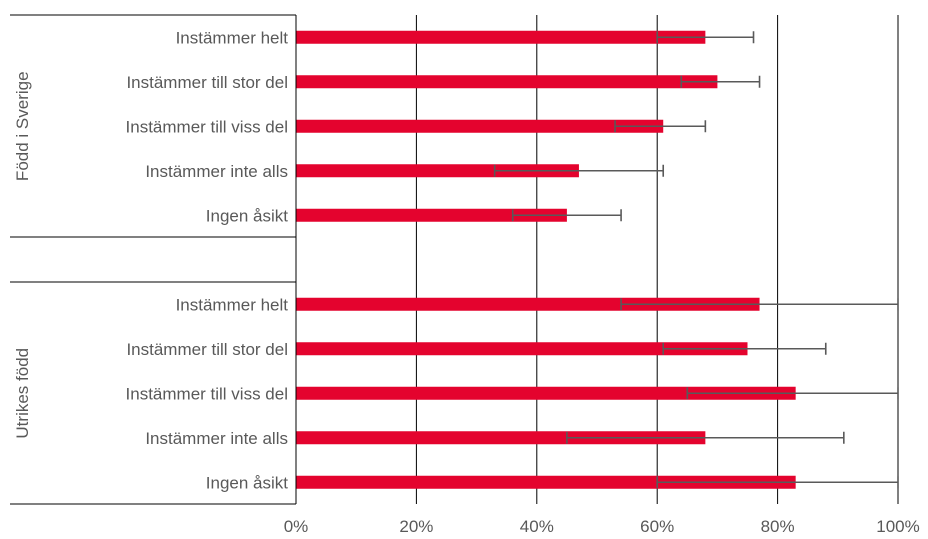 This screenshot has width=928, height=539. Describe the element at coordinates (602, 526) in the screenshot. I see `x-axis-ticks: 0% 20% 40% 60% 80% 100%` at that location.